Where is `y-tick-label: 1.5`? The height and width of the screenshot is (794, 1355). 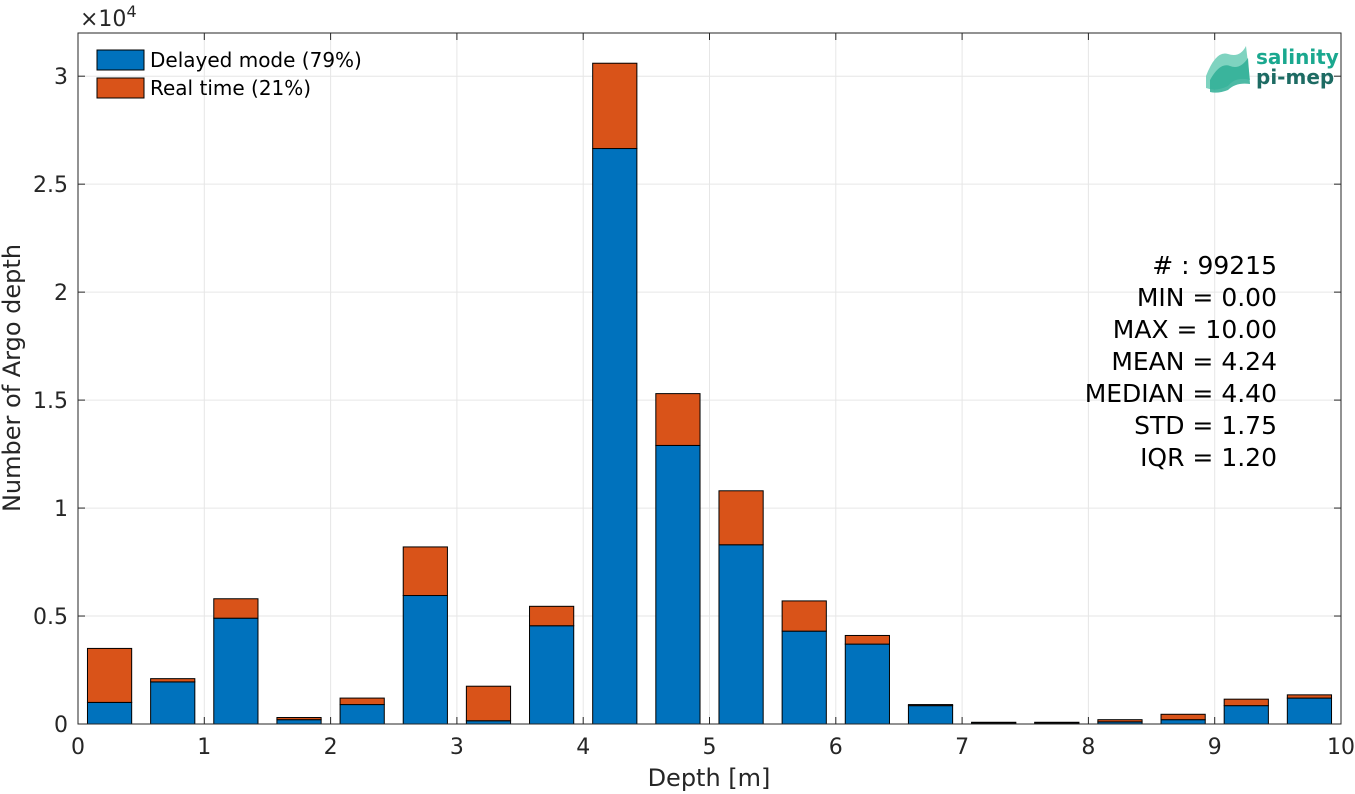 y-tick-label: 1.5 is located at coordinates (50, 401).